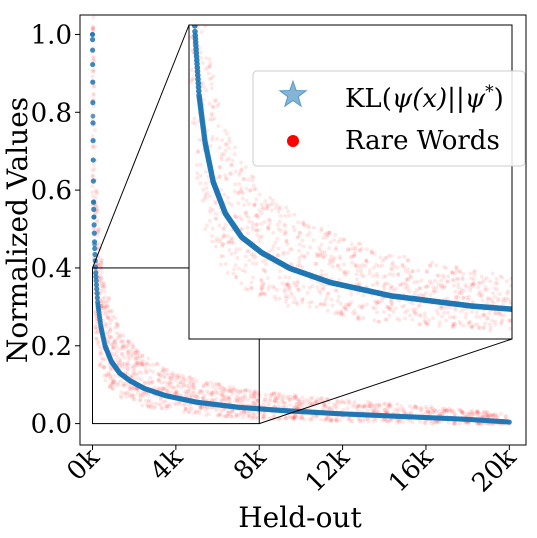  I want to click on inset-connector-top, so click(141, 146).